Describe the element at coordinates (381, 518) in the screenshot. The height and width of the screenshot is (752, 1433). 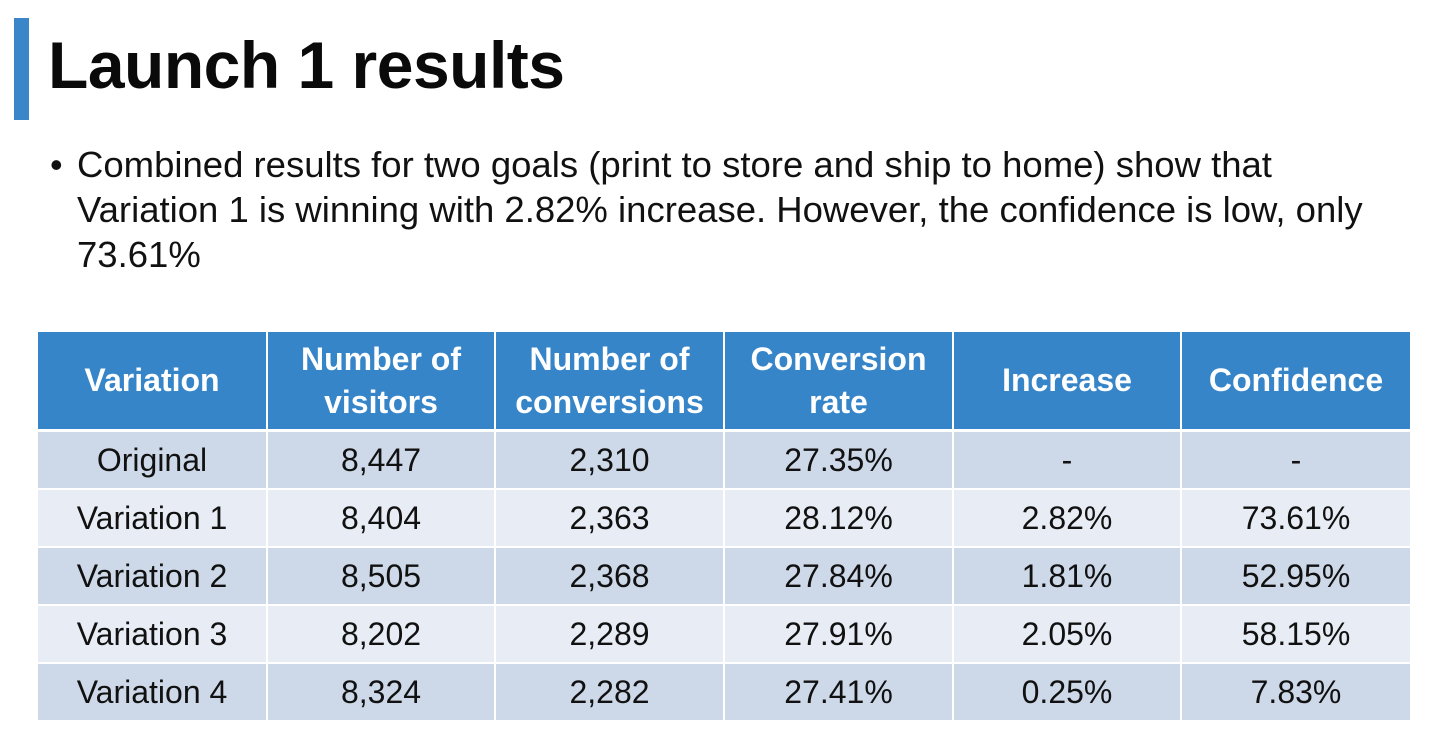
I see `cell-visitors: 8,404` at that location.